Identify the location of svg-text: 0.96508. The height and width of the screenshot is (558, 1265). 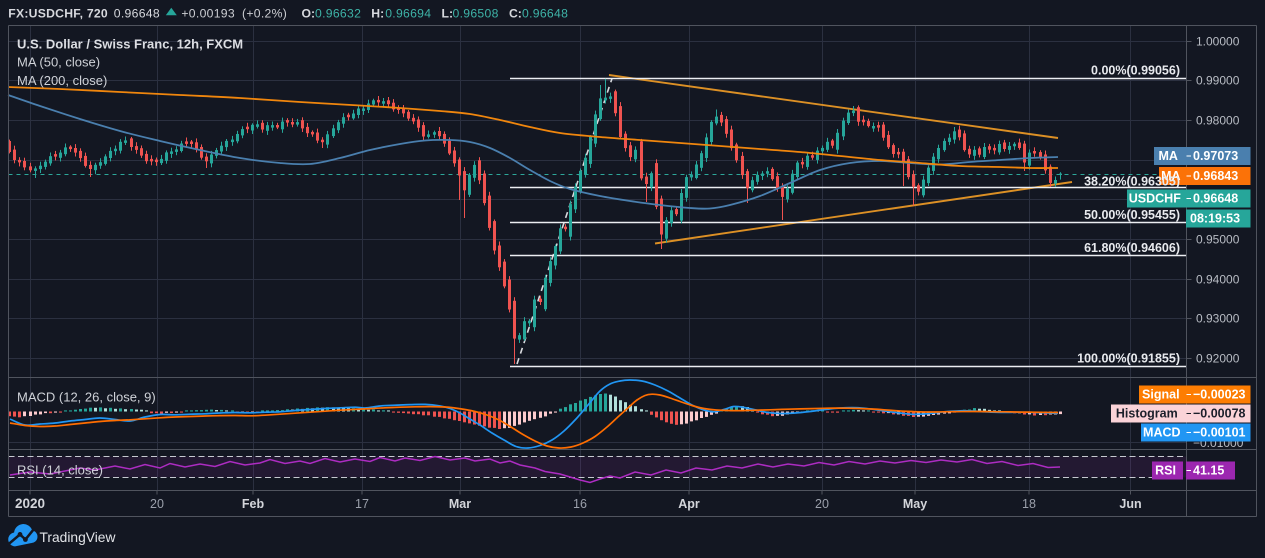
(476, 14).